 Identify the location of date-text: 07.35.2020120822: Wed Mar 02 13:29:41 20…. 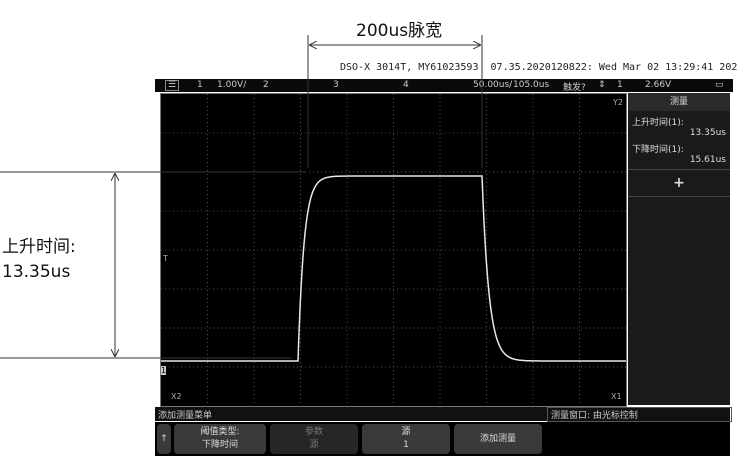
(614, 67).